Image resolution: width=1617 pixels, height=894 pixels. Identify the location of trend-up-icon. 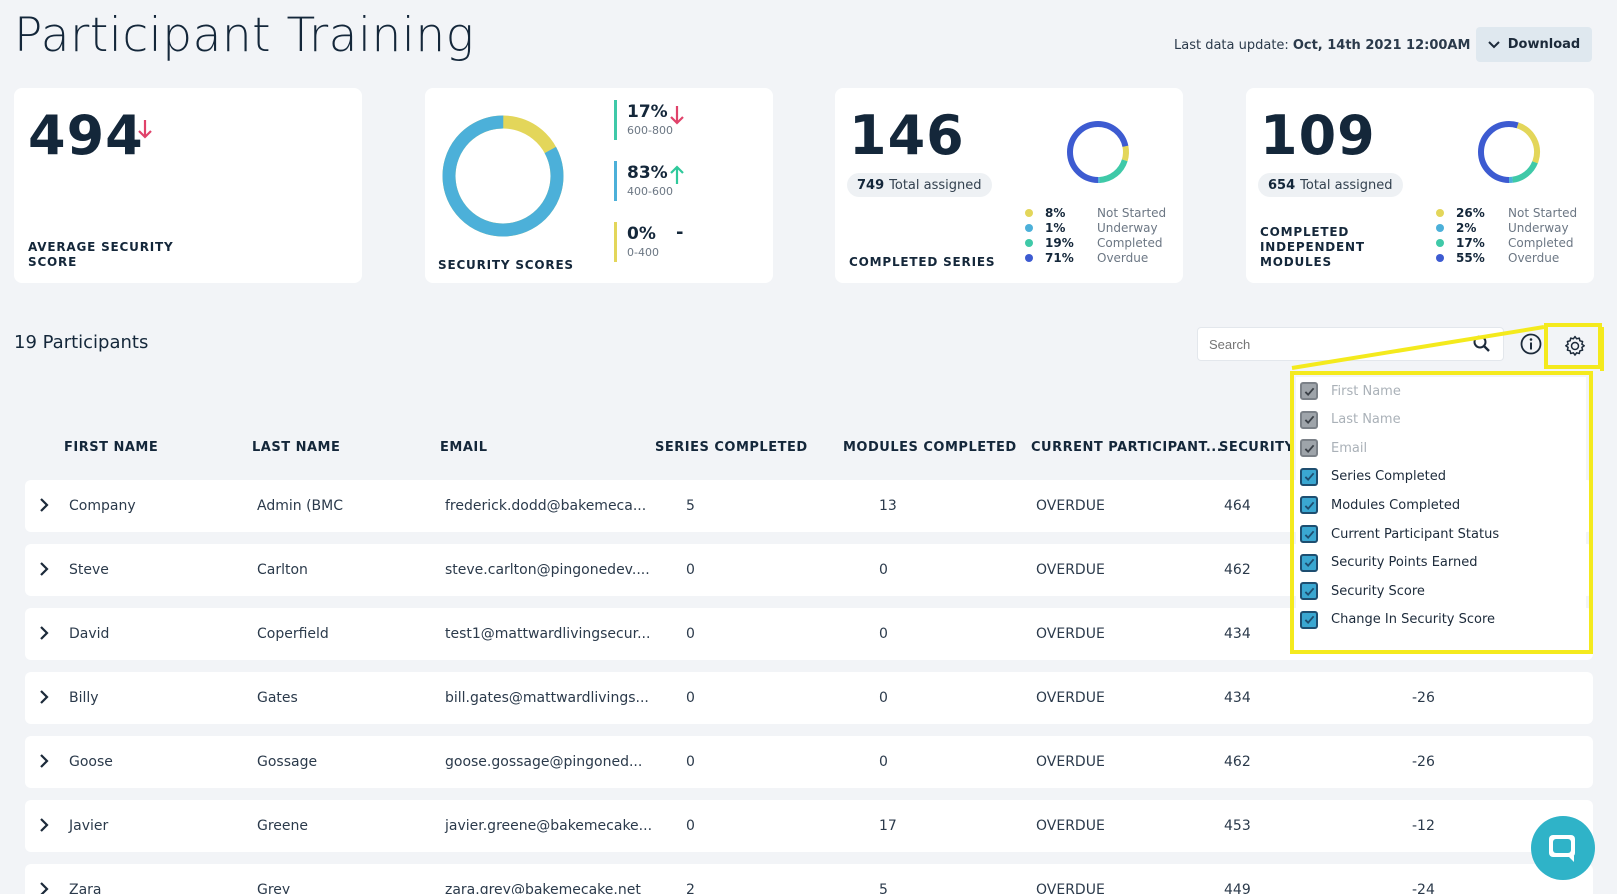
(677, 178).